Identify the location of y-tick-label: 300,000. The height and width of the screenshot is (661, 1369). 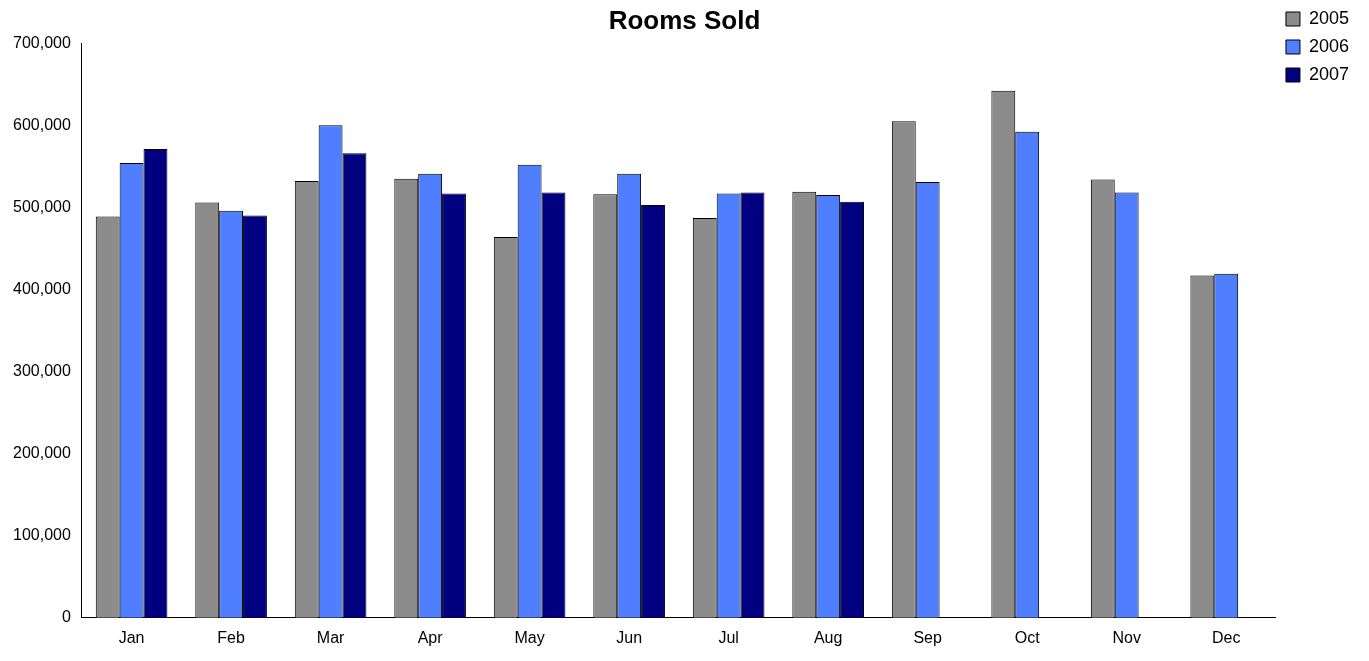
(41, 370).